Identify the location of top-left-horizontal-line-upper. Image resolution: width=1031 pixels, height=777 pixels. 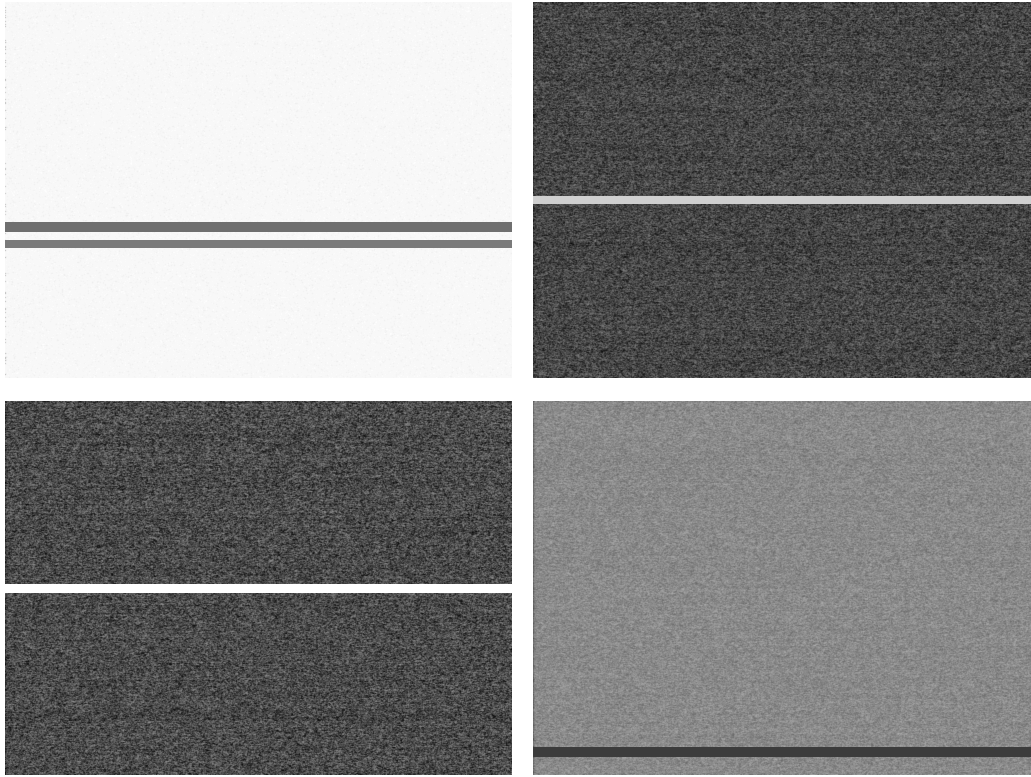
(258, 227).